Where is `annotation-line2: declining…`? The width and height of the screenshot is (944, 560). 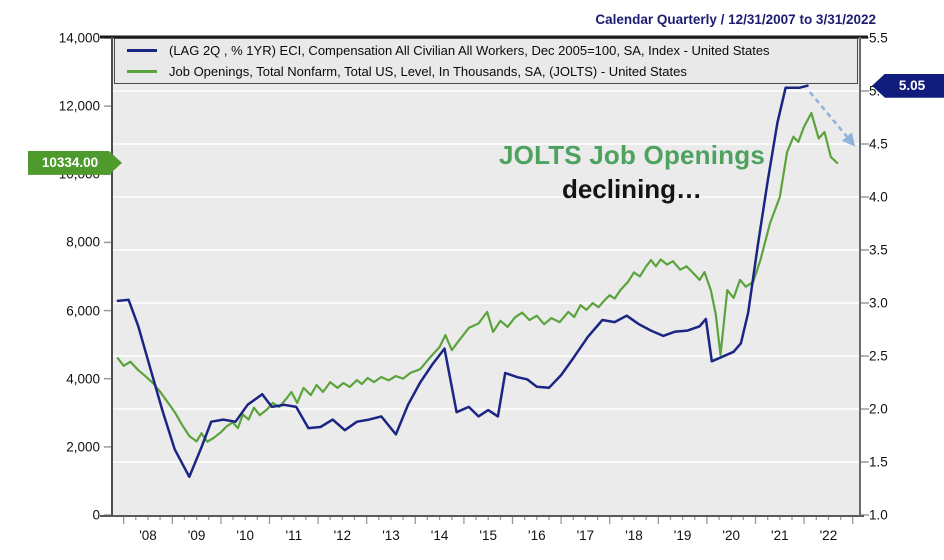
annotation-line2: declining… is located at coordinates (632, 189).